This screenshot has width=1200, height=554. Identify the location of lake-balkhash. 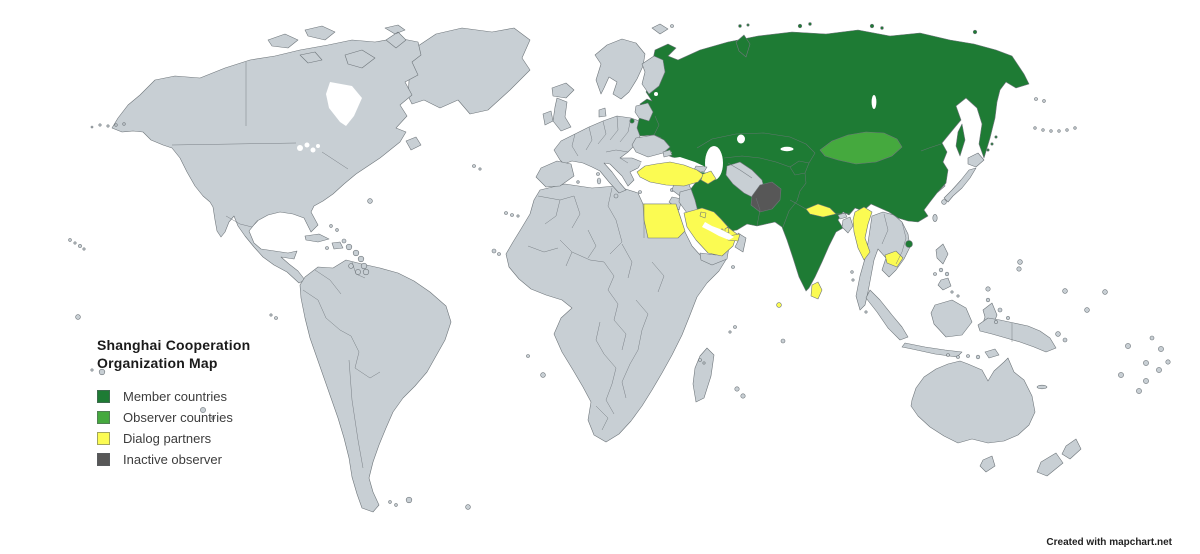
(787, 149).